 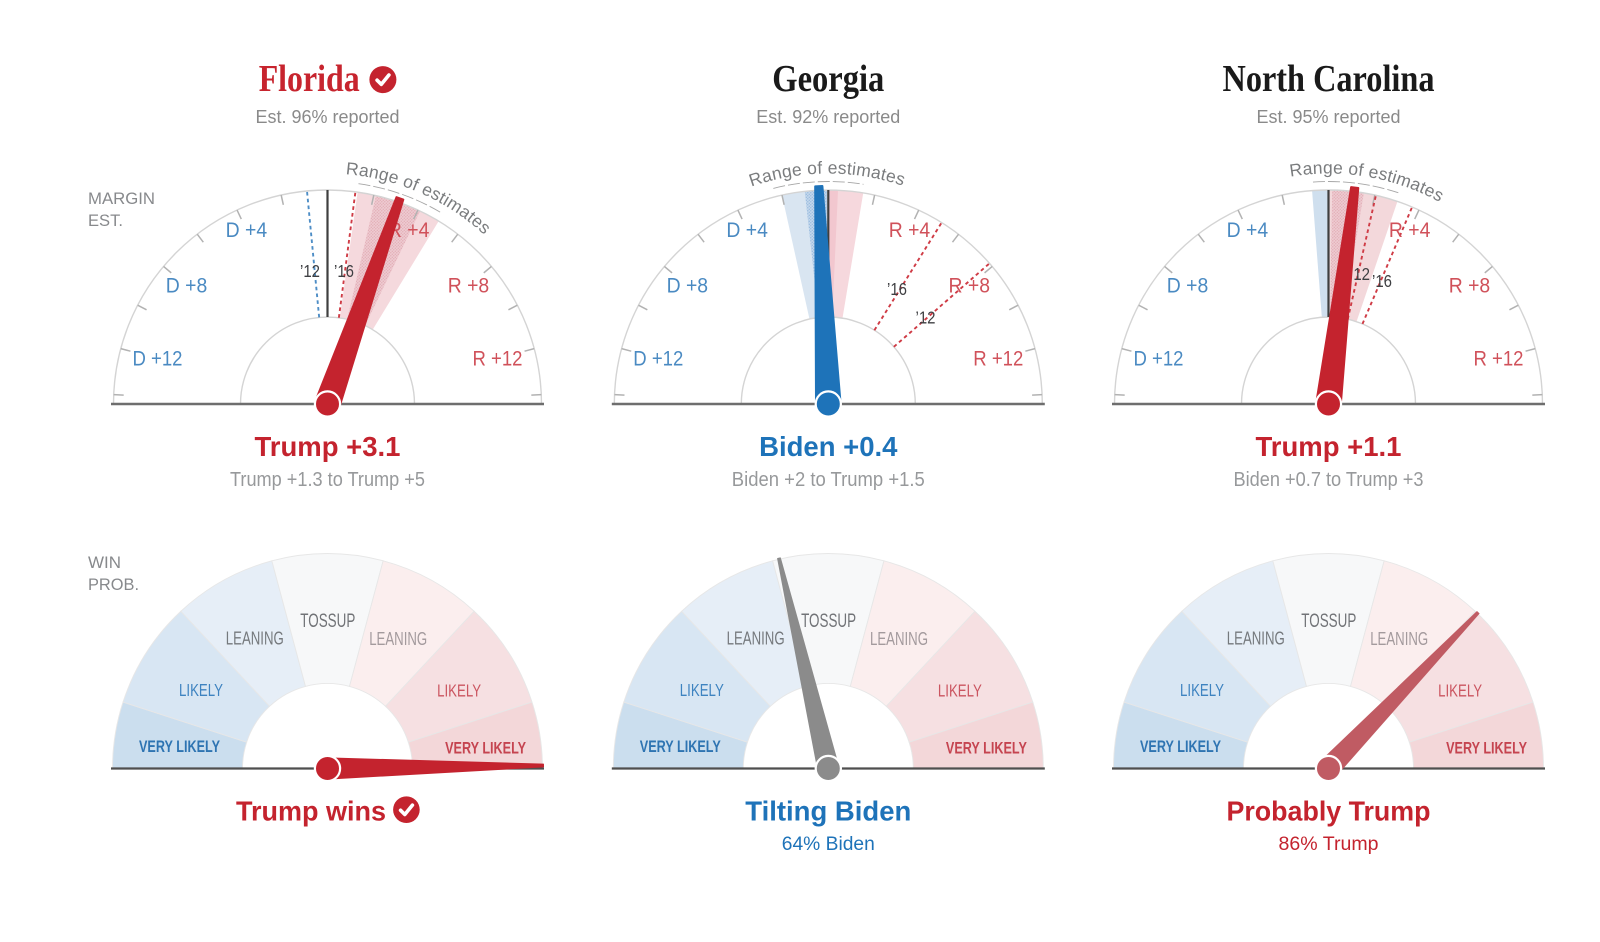 I want to click on svg-text: Est. 92% reported, so click(x=828, y=116).